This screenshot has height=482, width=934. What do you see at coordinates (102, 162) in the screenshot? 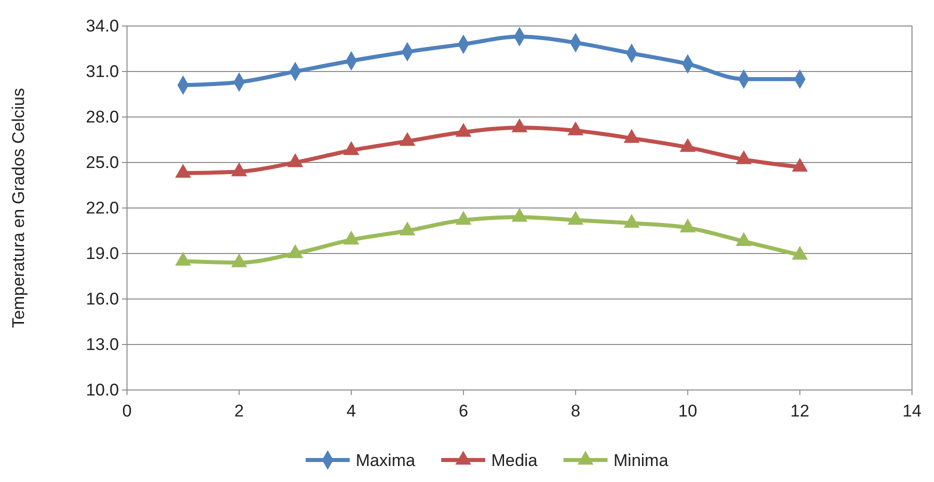
I see `y-tick-label: 25.0` at bounding box center [102, 162].